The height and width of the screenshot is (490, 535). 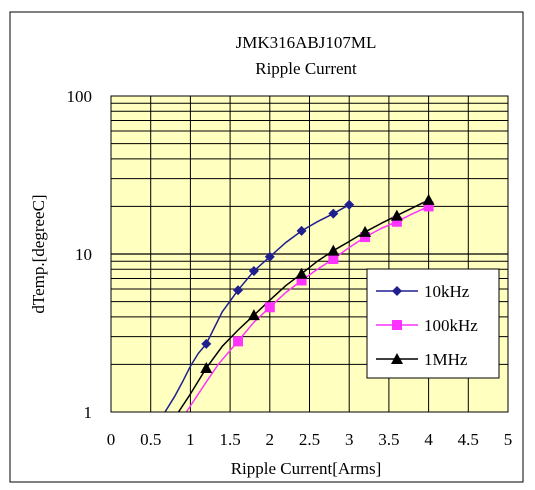 I want to click on x-tick-label: 2.5, so click(x=309, y=439).